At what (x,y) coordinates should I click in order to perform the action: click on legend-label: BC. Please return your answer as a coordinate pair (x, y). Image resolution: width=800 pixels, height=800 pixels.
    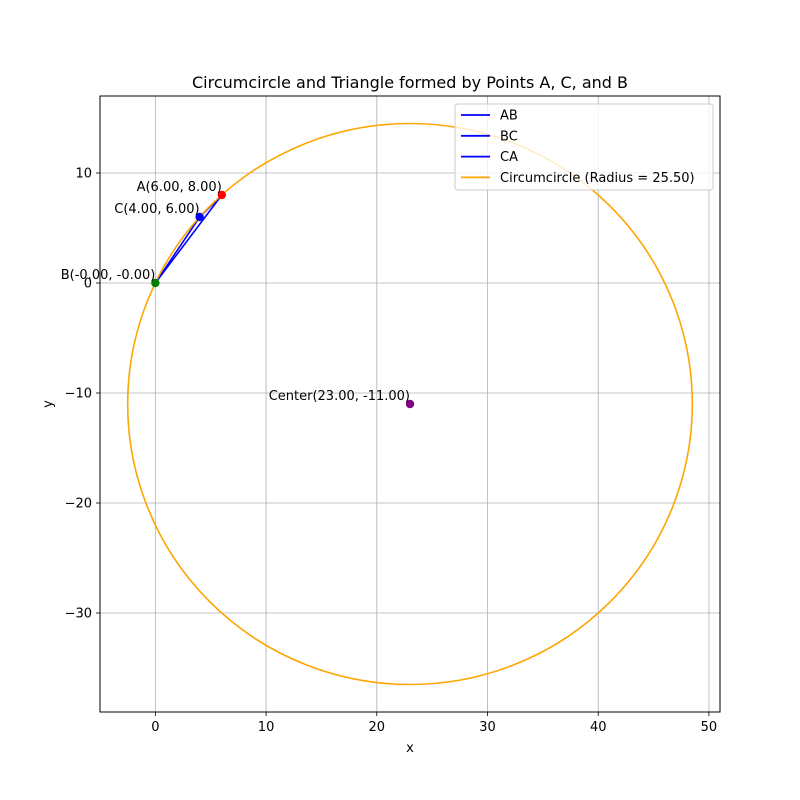
    Looking at the image, I should click on (509, 136).